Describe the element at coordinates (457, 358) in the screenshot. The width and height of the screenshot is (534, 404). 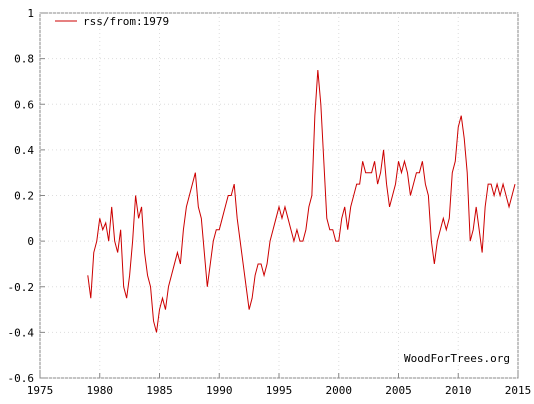
I see `annotation: WoodForTrees.org` at that location.